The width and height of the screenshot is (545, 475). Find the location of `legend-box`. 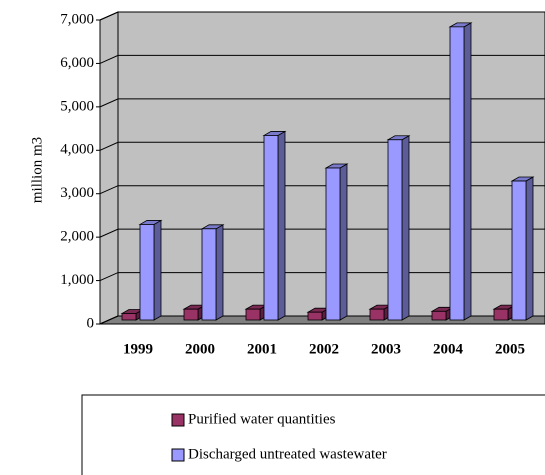

legend-box is located at coordinates (313, 434).